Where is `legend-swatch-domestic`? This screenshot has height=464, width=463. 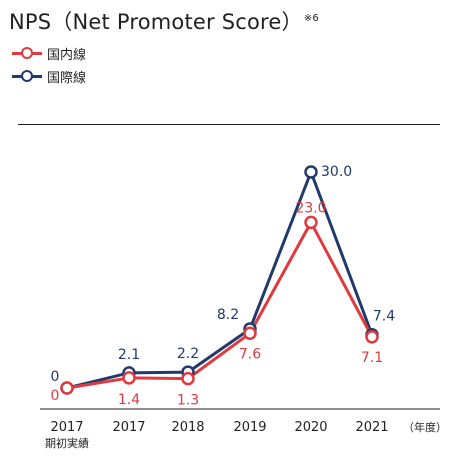
legend-swatch-domestic is located at coordinates (27, 53).